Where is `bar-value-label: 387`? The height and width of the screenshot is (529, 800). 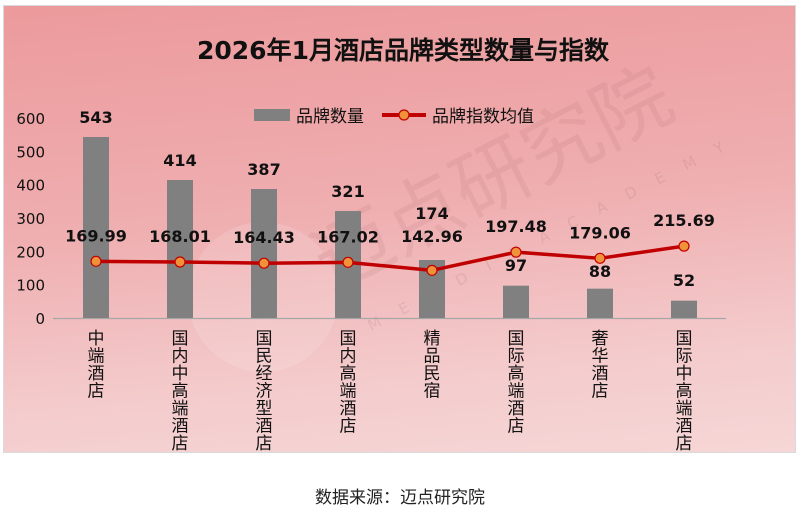
bar-value-label: 387 is located at coordinates (263, 169).